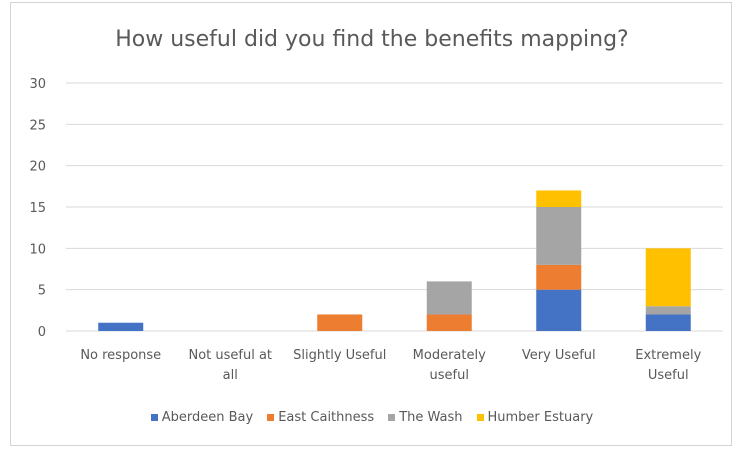 This screenshot has height=451, width=741. I want to click on legend-item: Aberdeen Bay, so click(202, 417).